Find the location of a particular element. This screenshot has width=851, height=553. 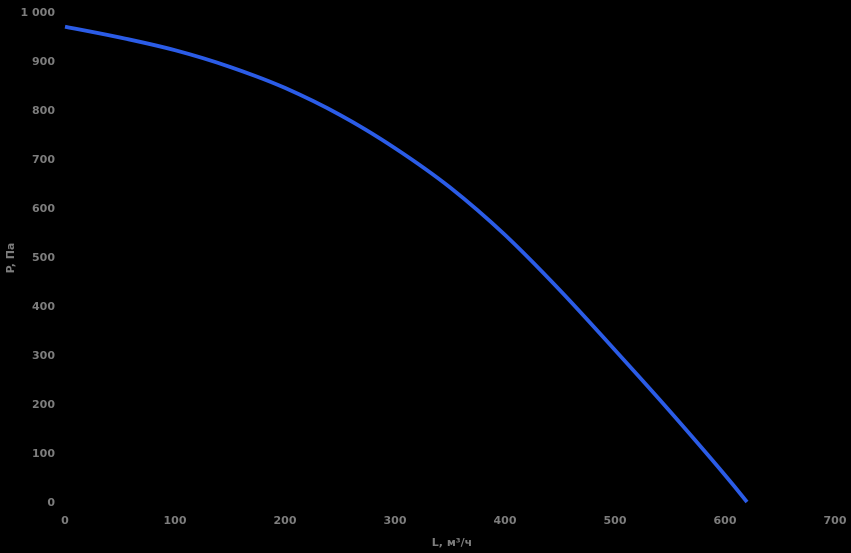

x-tick-label: 100 is located at coordinates (175, 520).